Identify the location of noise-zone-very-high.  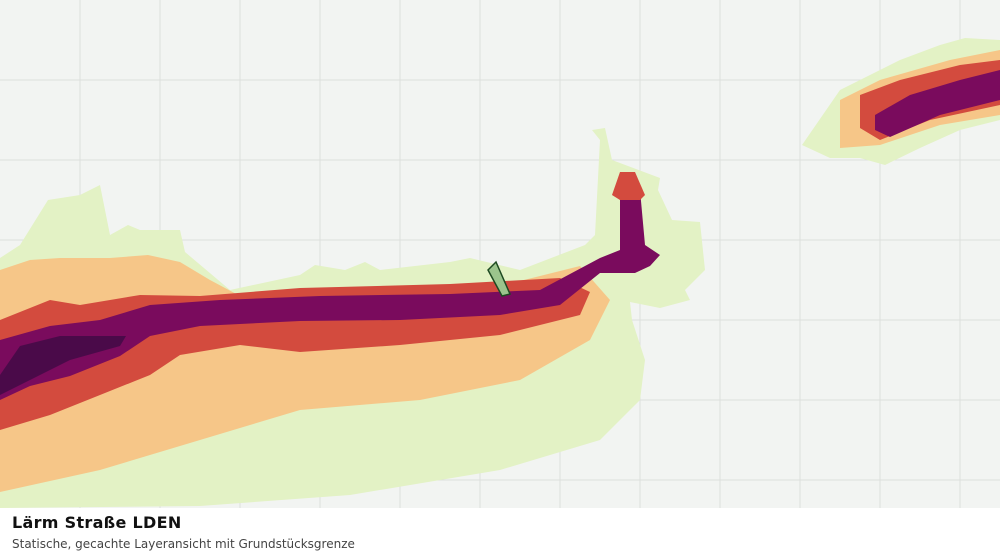
(937, 103).